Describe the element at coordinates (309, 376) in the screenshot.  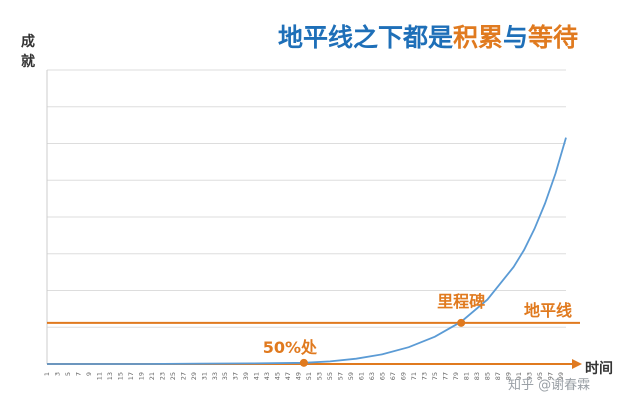
I see `x-tick-label: 51` at that location.